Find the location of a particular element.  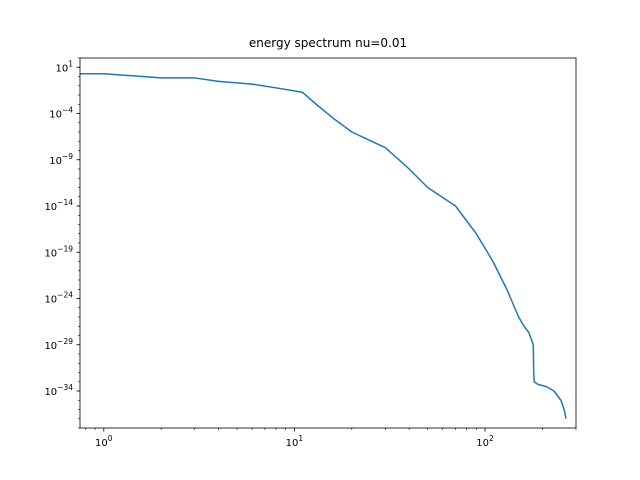

x-tick-label-exponent: 2 is located at coordinates (491, 438).